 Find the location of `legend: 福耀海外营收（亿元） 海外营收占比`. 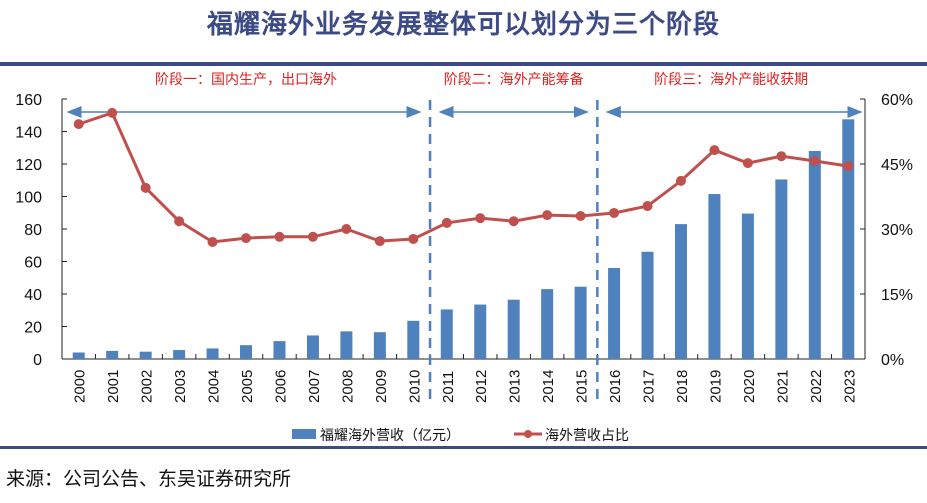

legend: 福耀海外营收（亿元） 海外营收占比 is located at coordinates (460, 436).